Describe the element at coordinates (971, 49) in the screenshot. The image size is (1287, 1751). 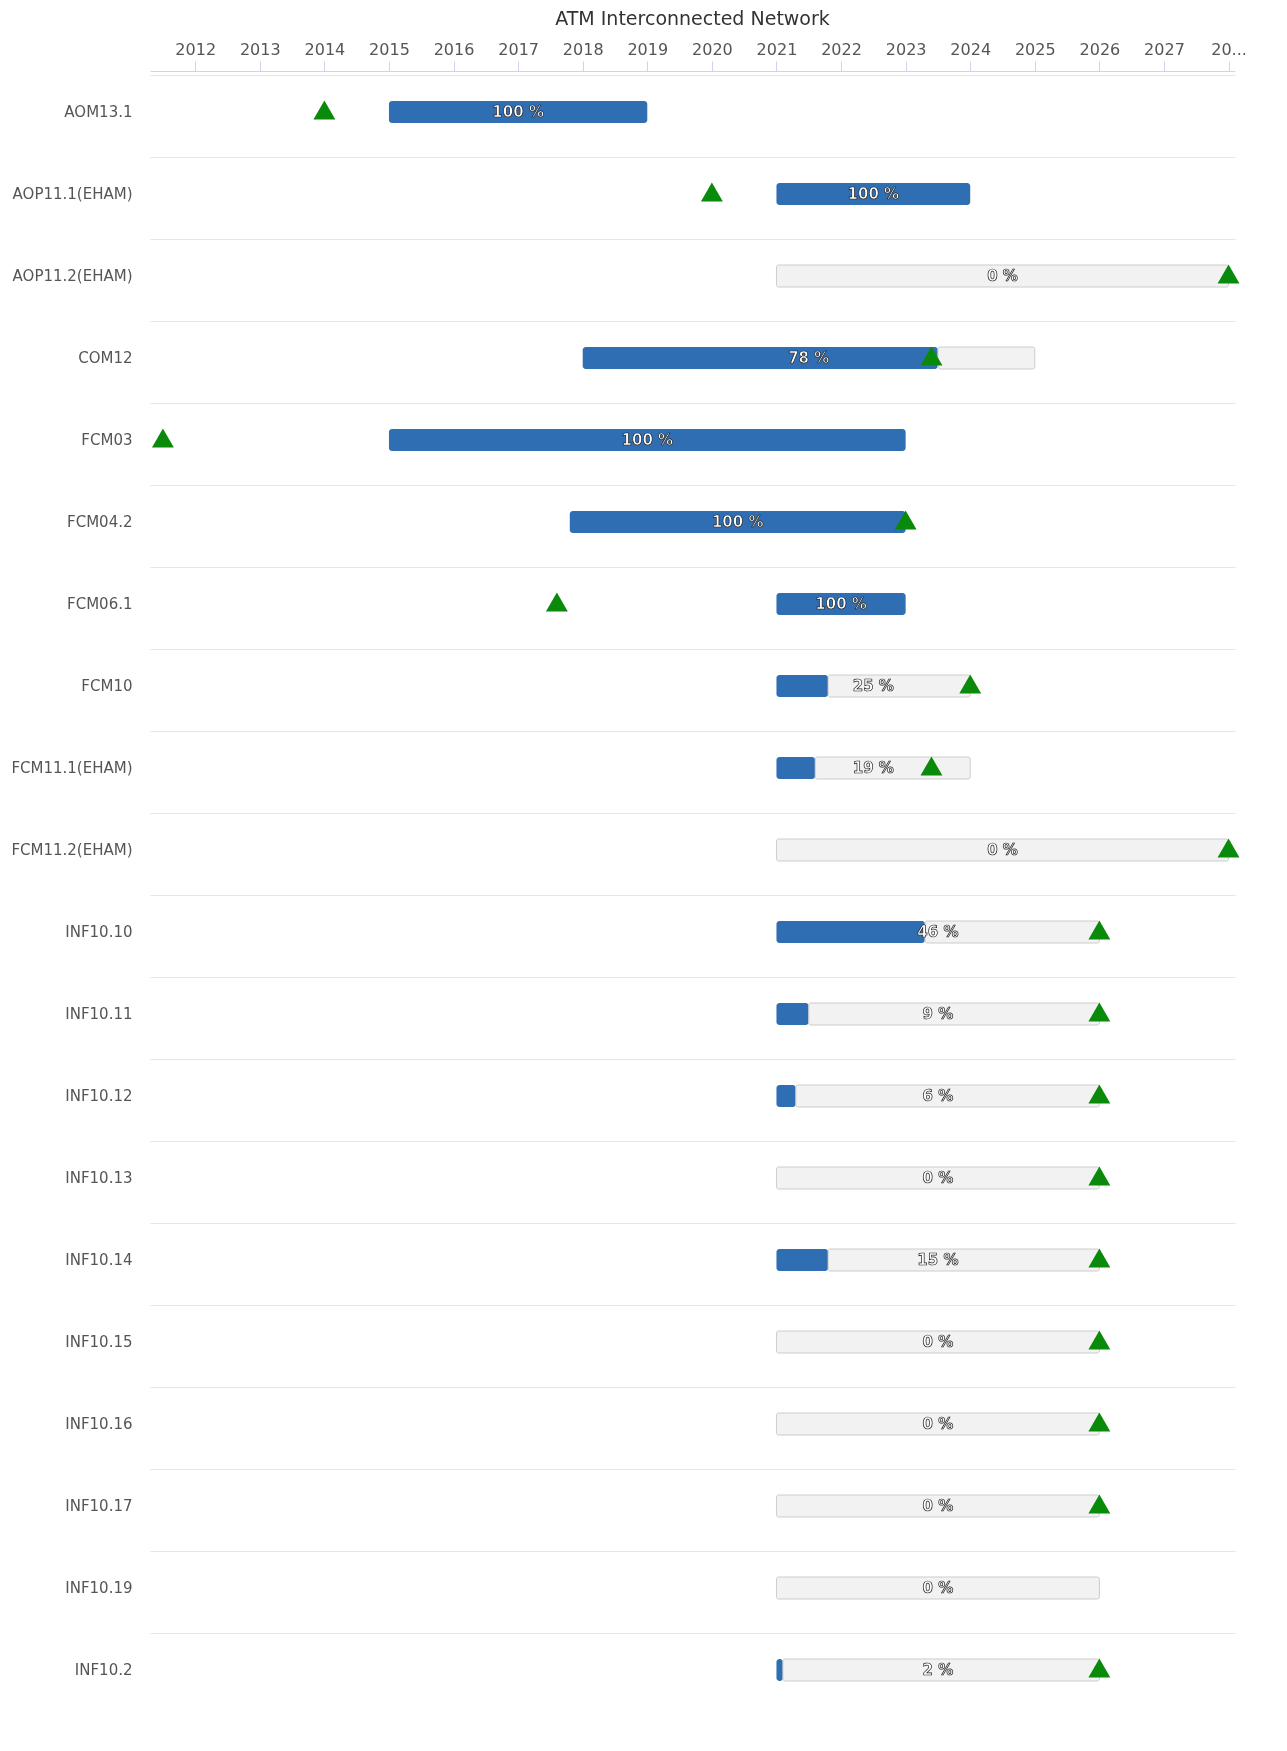
I see `x-tick-label: 2024` at that location.